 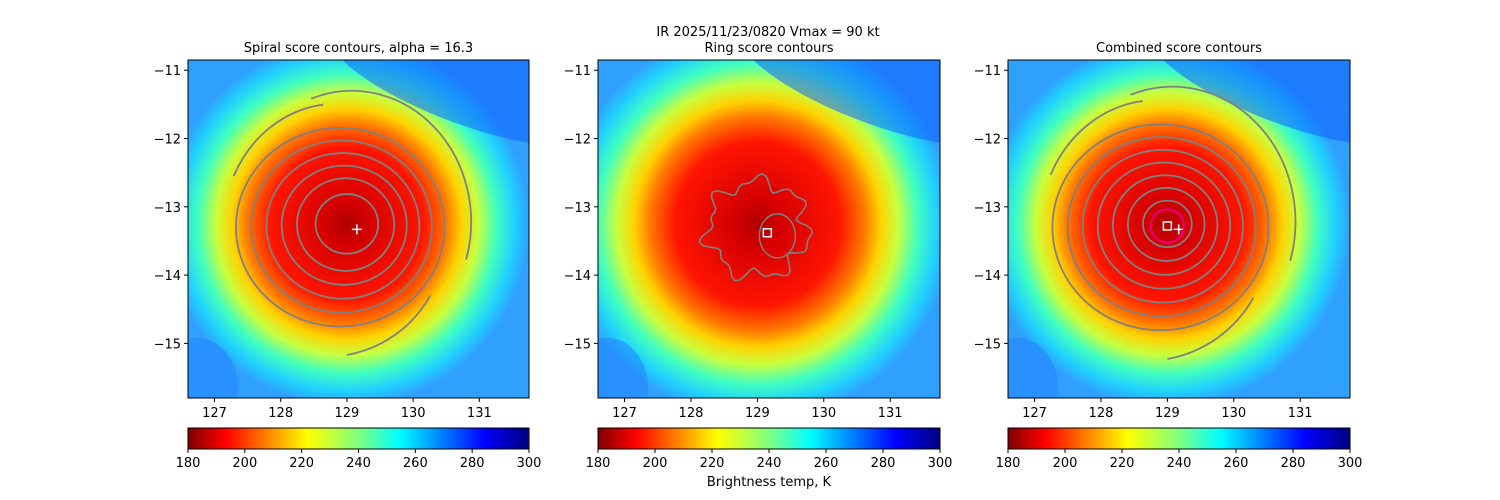 I want to click on panel-title: Combined score contours, so click(x=1179, y=48).